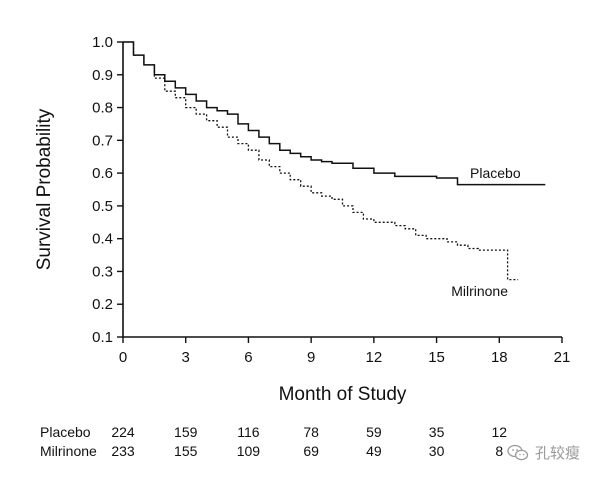 Image resolution: width=610 pixels, height=477 pixels. Describe the element at coordinates (123, 451) in the screenshot. I see `risk-count: 233` at that location.